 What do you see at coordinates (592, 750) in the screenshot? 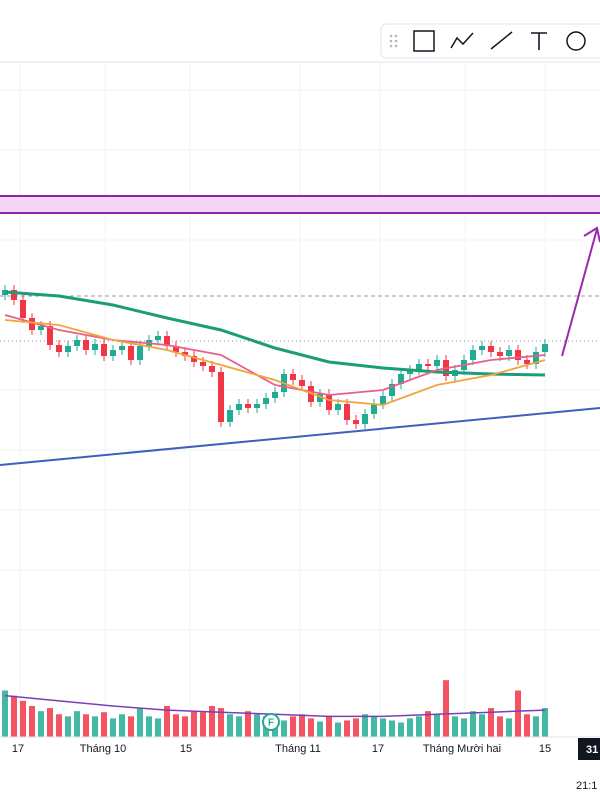
I see `price-tag: 31` at bounding box center [592, 750].